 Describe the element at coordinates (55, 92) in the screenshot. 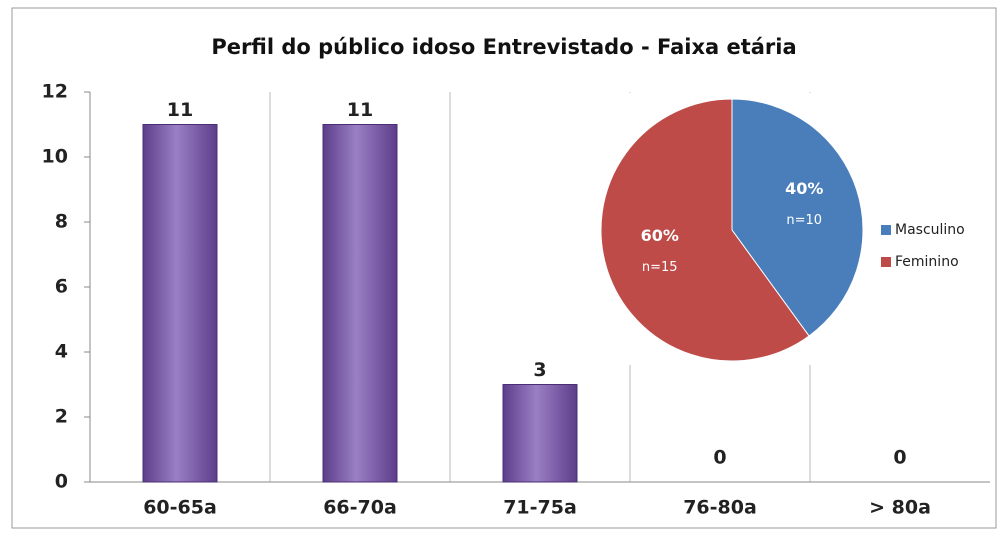

I see `y-tick-label: 12` at that location.